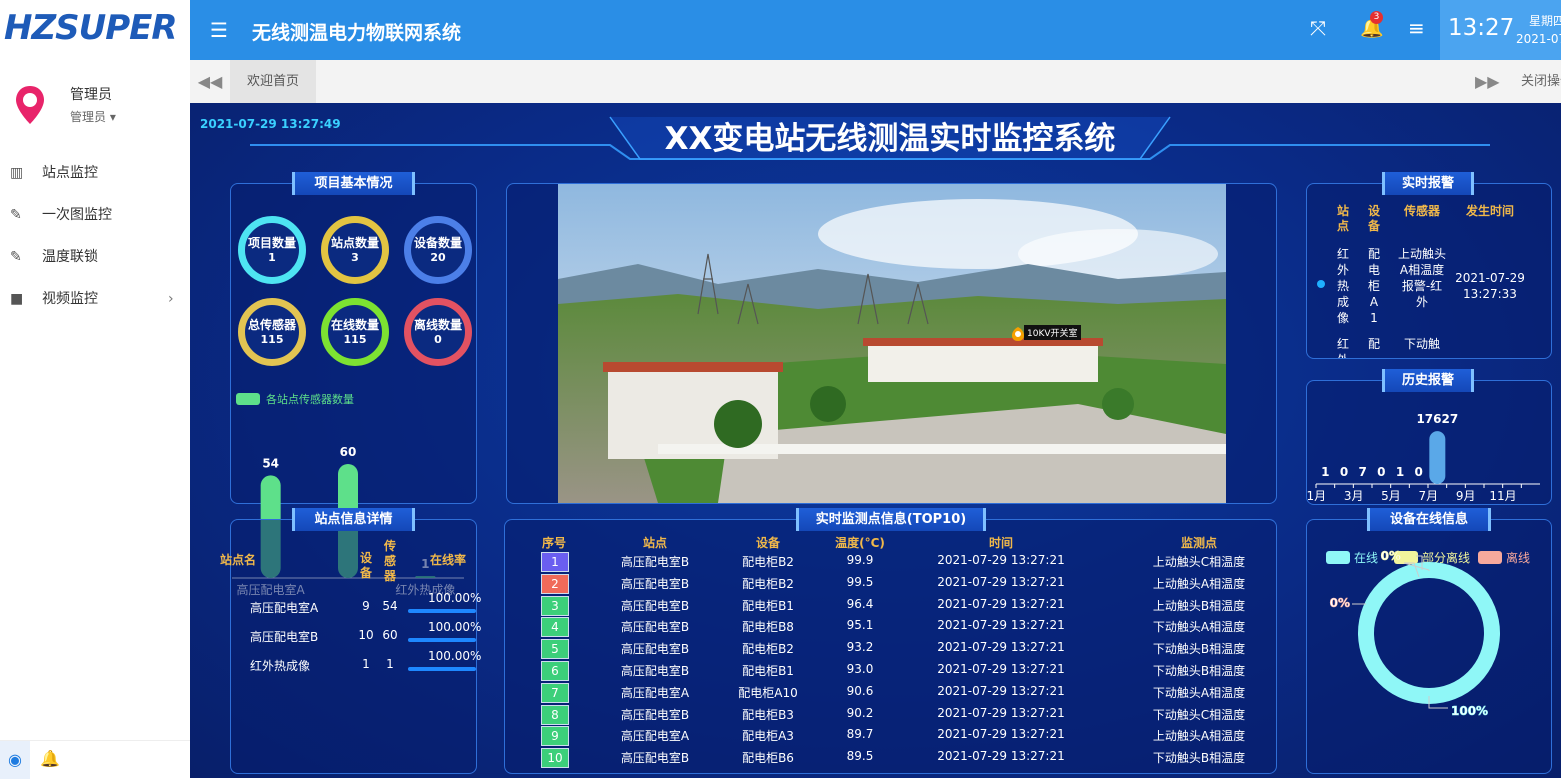  I want to click on menu-button: ≡, so click(1416, 28).